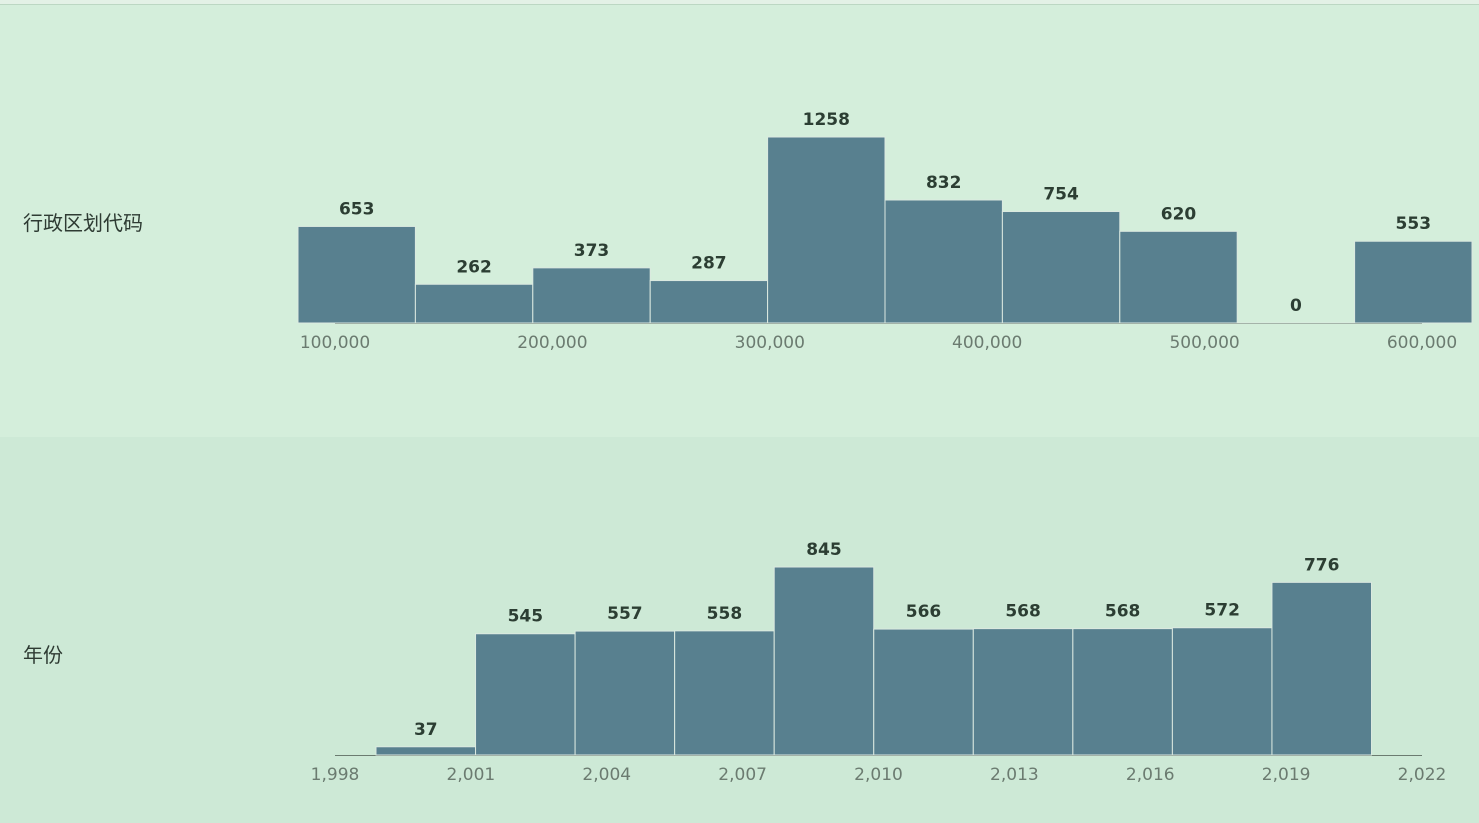  What do you see at coordinates (1322, 565) in the screenshot?
I see `year-bar-value-label-9: 776` at bounding box center [1322, 565].